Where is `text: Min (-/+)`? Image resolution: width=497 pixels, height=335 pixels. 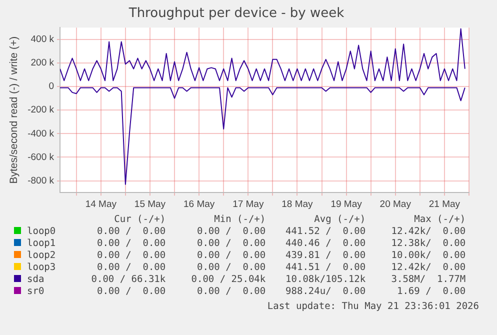 text: Min (-/+) is located at coordinates (239, 219).